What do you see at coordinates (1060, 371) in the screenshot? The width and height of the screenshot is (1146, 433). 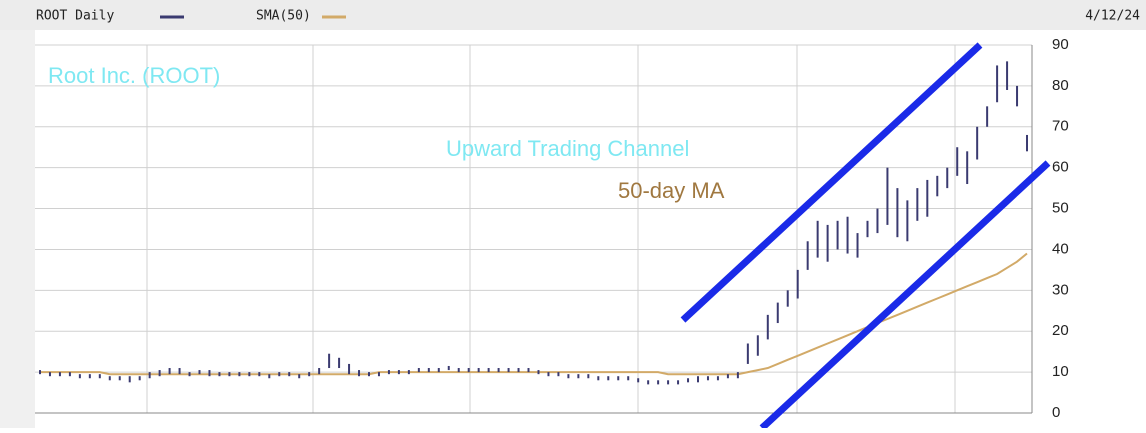 I see `y-tick-label: 10` at bounding box center [1060, 371].